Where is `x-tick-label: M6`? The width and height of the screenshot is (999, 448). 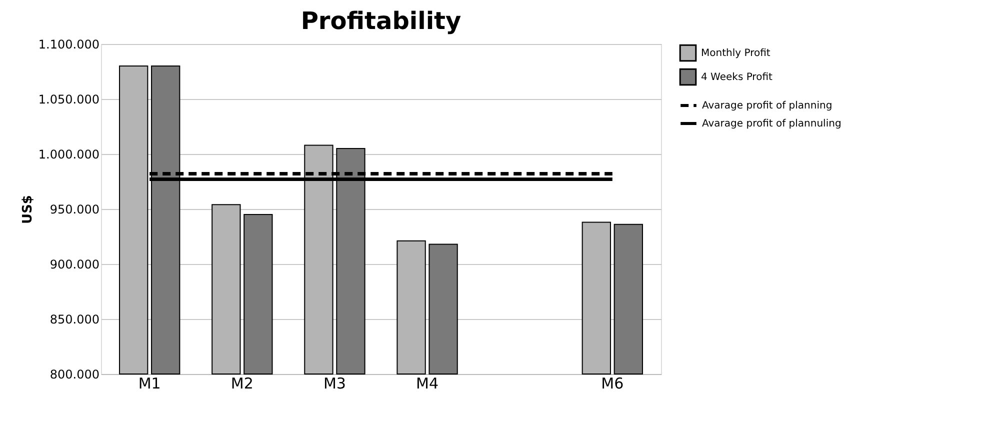
x-tick-label: M6 is located at coordinates (612, 383).